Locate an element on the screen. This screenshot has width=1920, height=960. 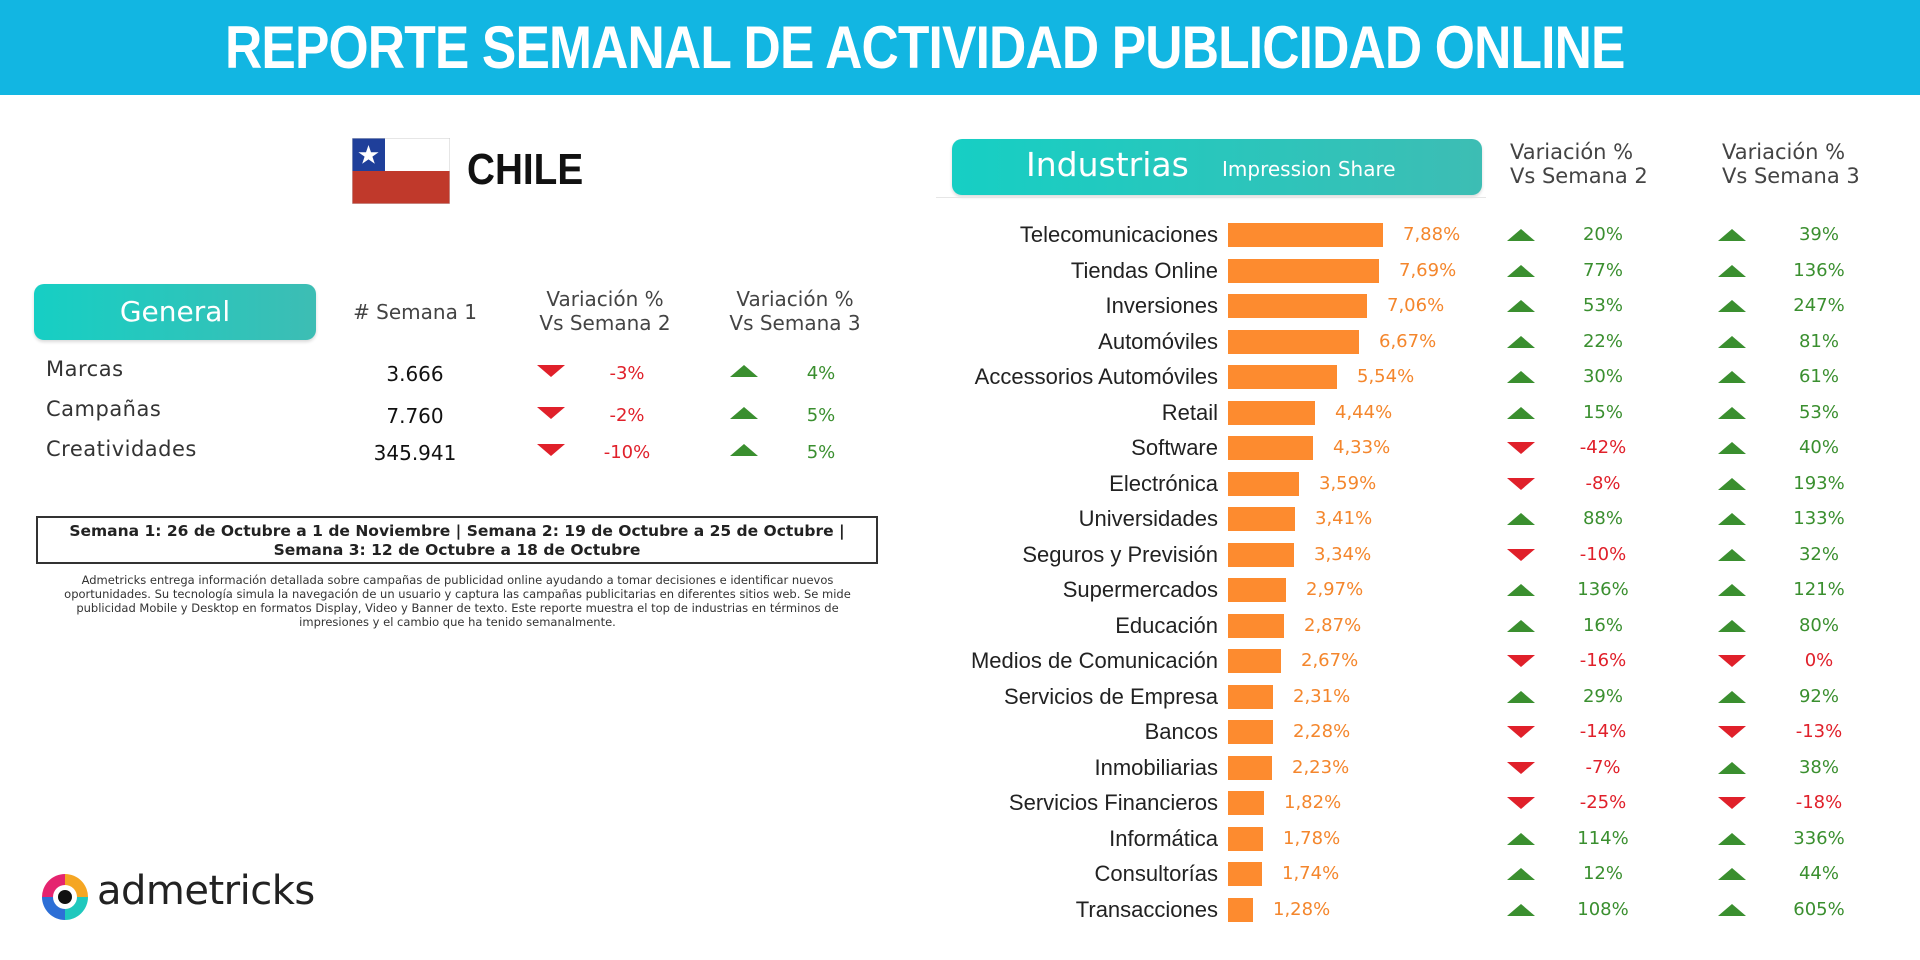
industries-title: Industrias is located at coordinates (1107, 164).